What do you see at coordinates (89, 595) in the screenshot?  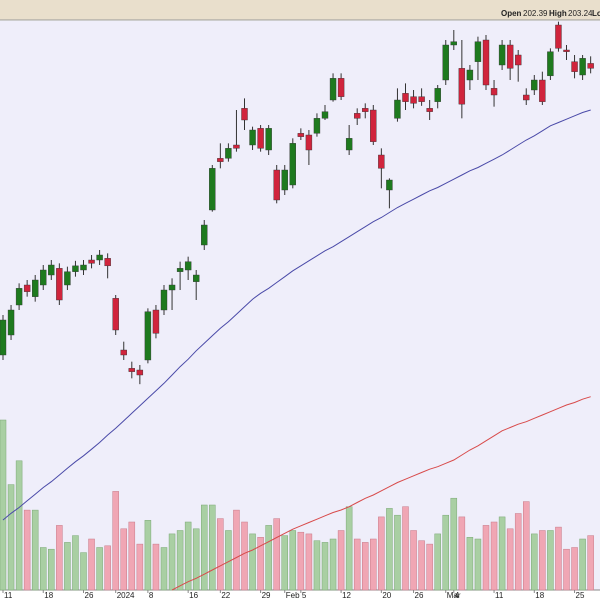 I see `x-tick-label: 26` at bounding box center [89, 595].